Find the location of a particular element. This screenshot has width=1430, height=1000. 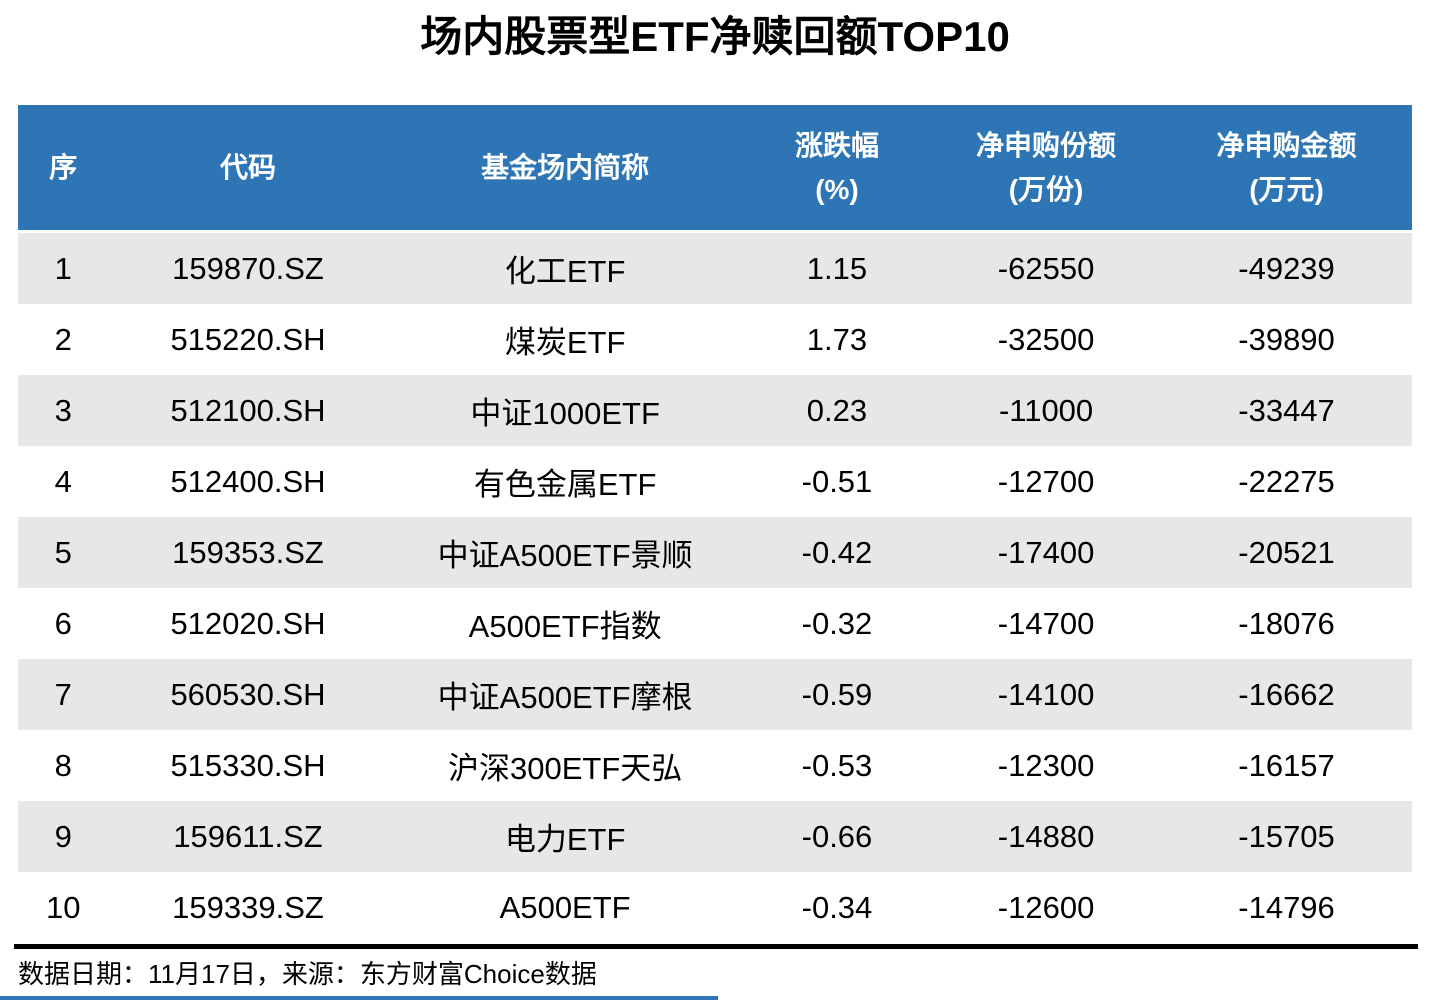

cell-net-shares: -17400 is located at coordinates (1046, 552).